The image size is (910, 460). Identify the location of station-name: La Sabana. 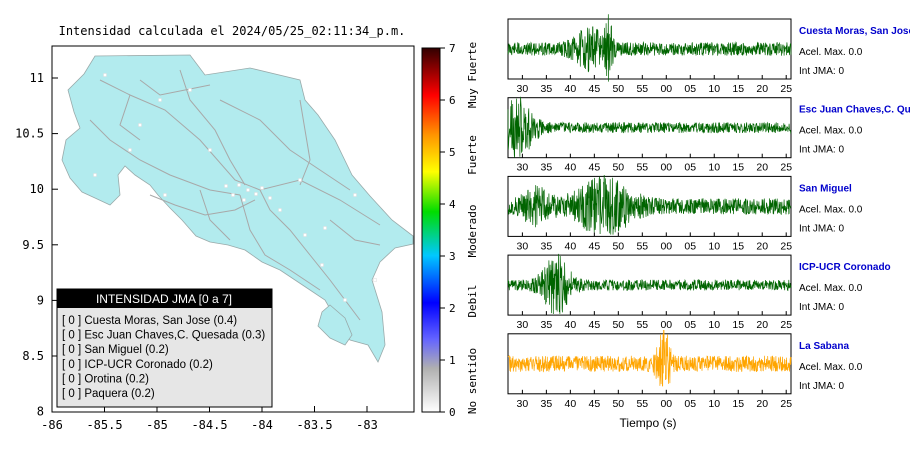
(824, 346).